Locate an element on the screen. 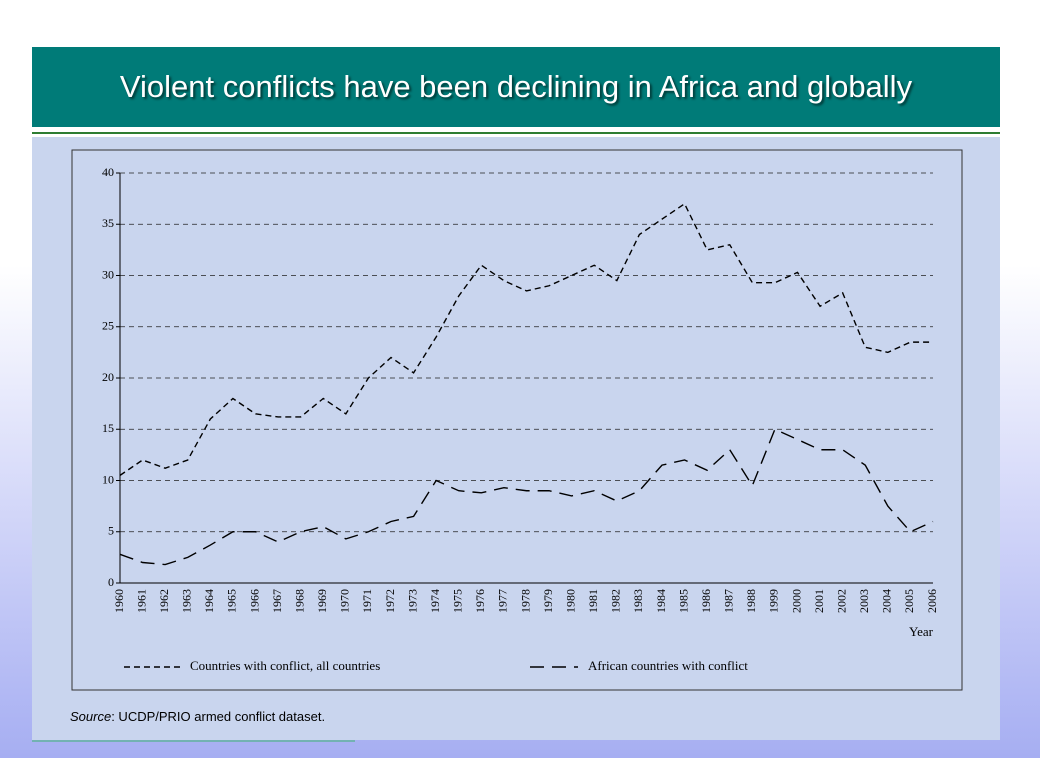 The width and height of the screenshot is (1040, 758). x-tick-label: 1976 is located at coordinates (480, 601).